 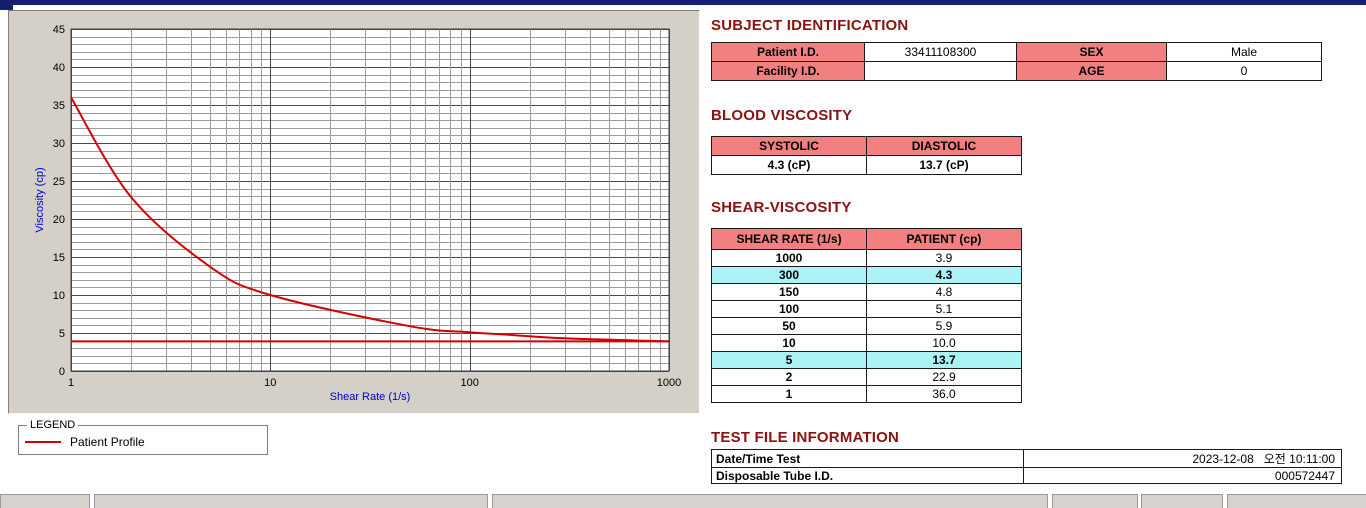 What do you see at coordinates (107, 441) in the screenshot?
I see `legend-label: Patient Profile` at bounding box center [107, 441].